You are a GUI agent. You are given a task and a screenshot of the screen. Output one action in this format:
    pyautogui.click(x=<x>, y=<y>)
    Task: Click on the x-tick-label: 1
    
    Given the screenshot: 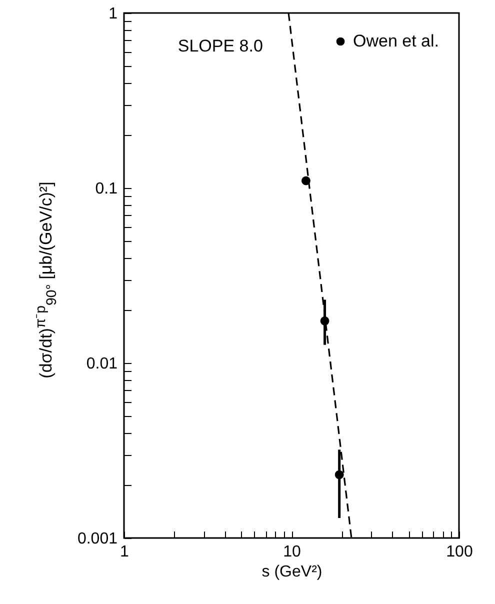 What is the action you would take?
    pyautogui.click(x=125, y=552)
    